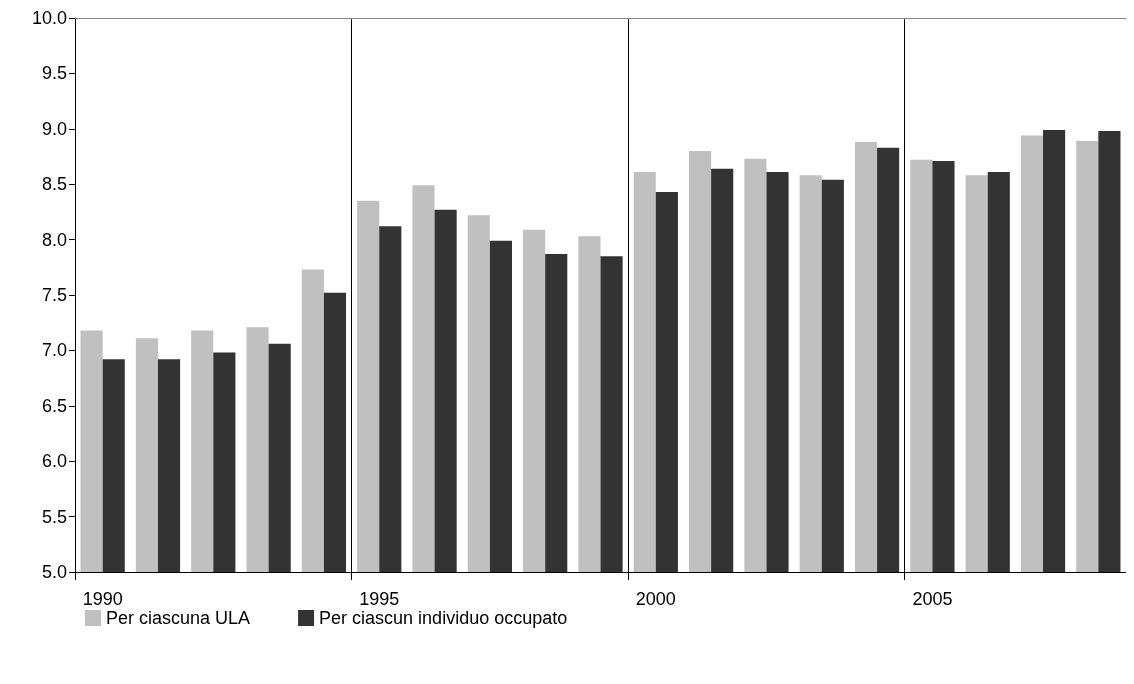  What do you see at coordinates (443, 618) in the screenshot?
I see `legend-label: Per ciascun individuo occupato` at bounding box center [443, 618].